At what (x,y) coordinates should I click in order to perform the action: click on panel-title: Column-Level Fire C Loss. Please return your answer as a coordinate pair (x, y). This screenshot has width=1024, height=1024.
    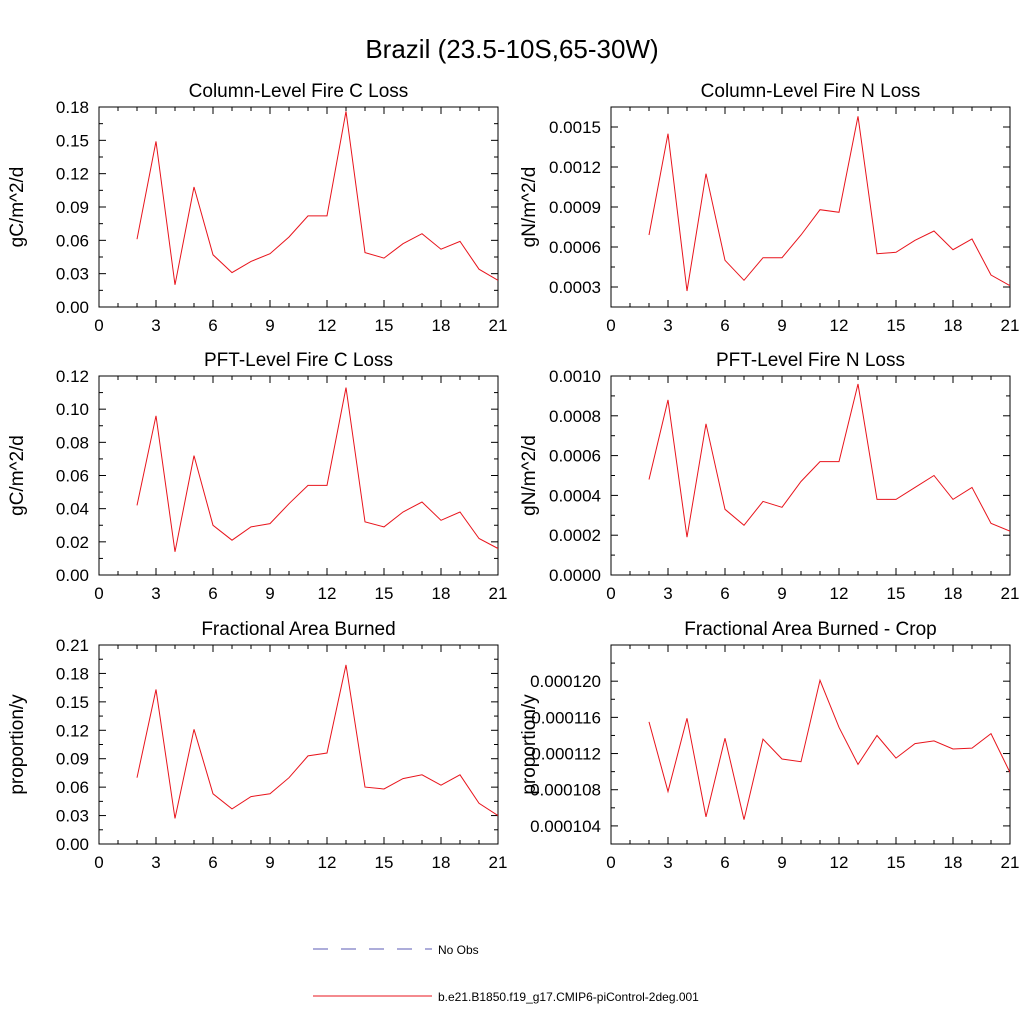
    Looking at the image, I should click on (299, 91).